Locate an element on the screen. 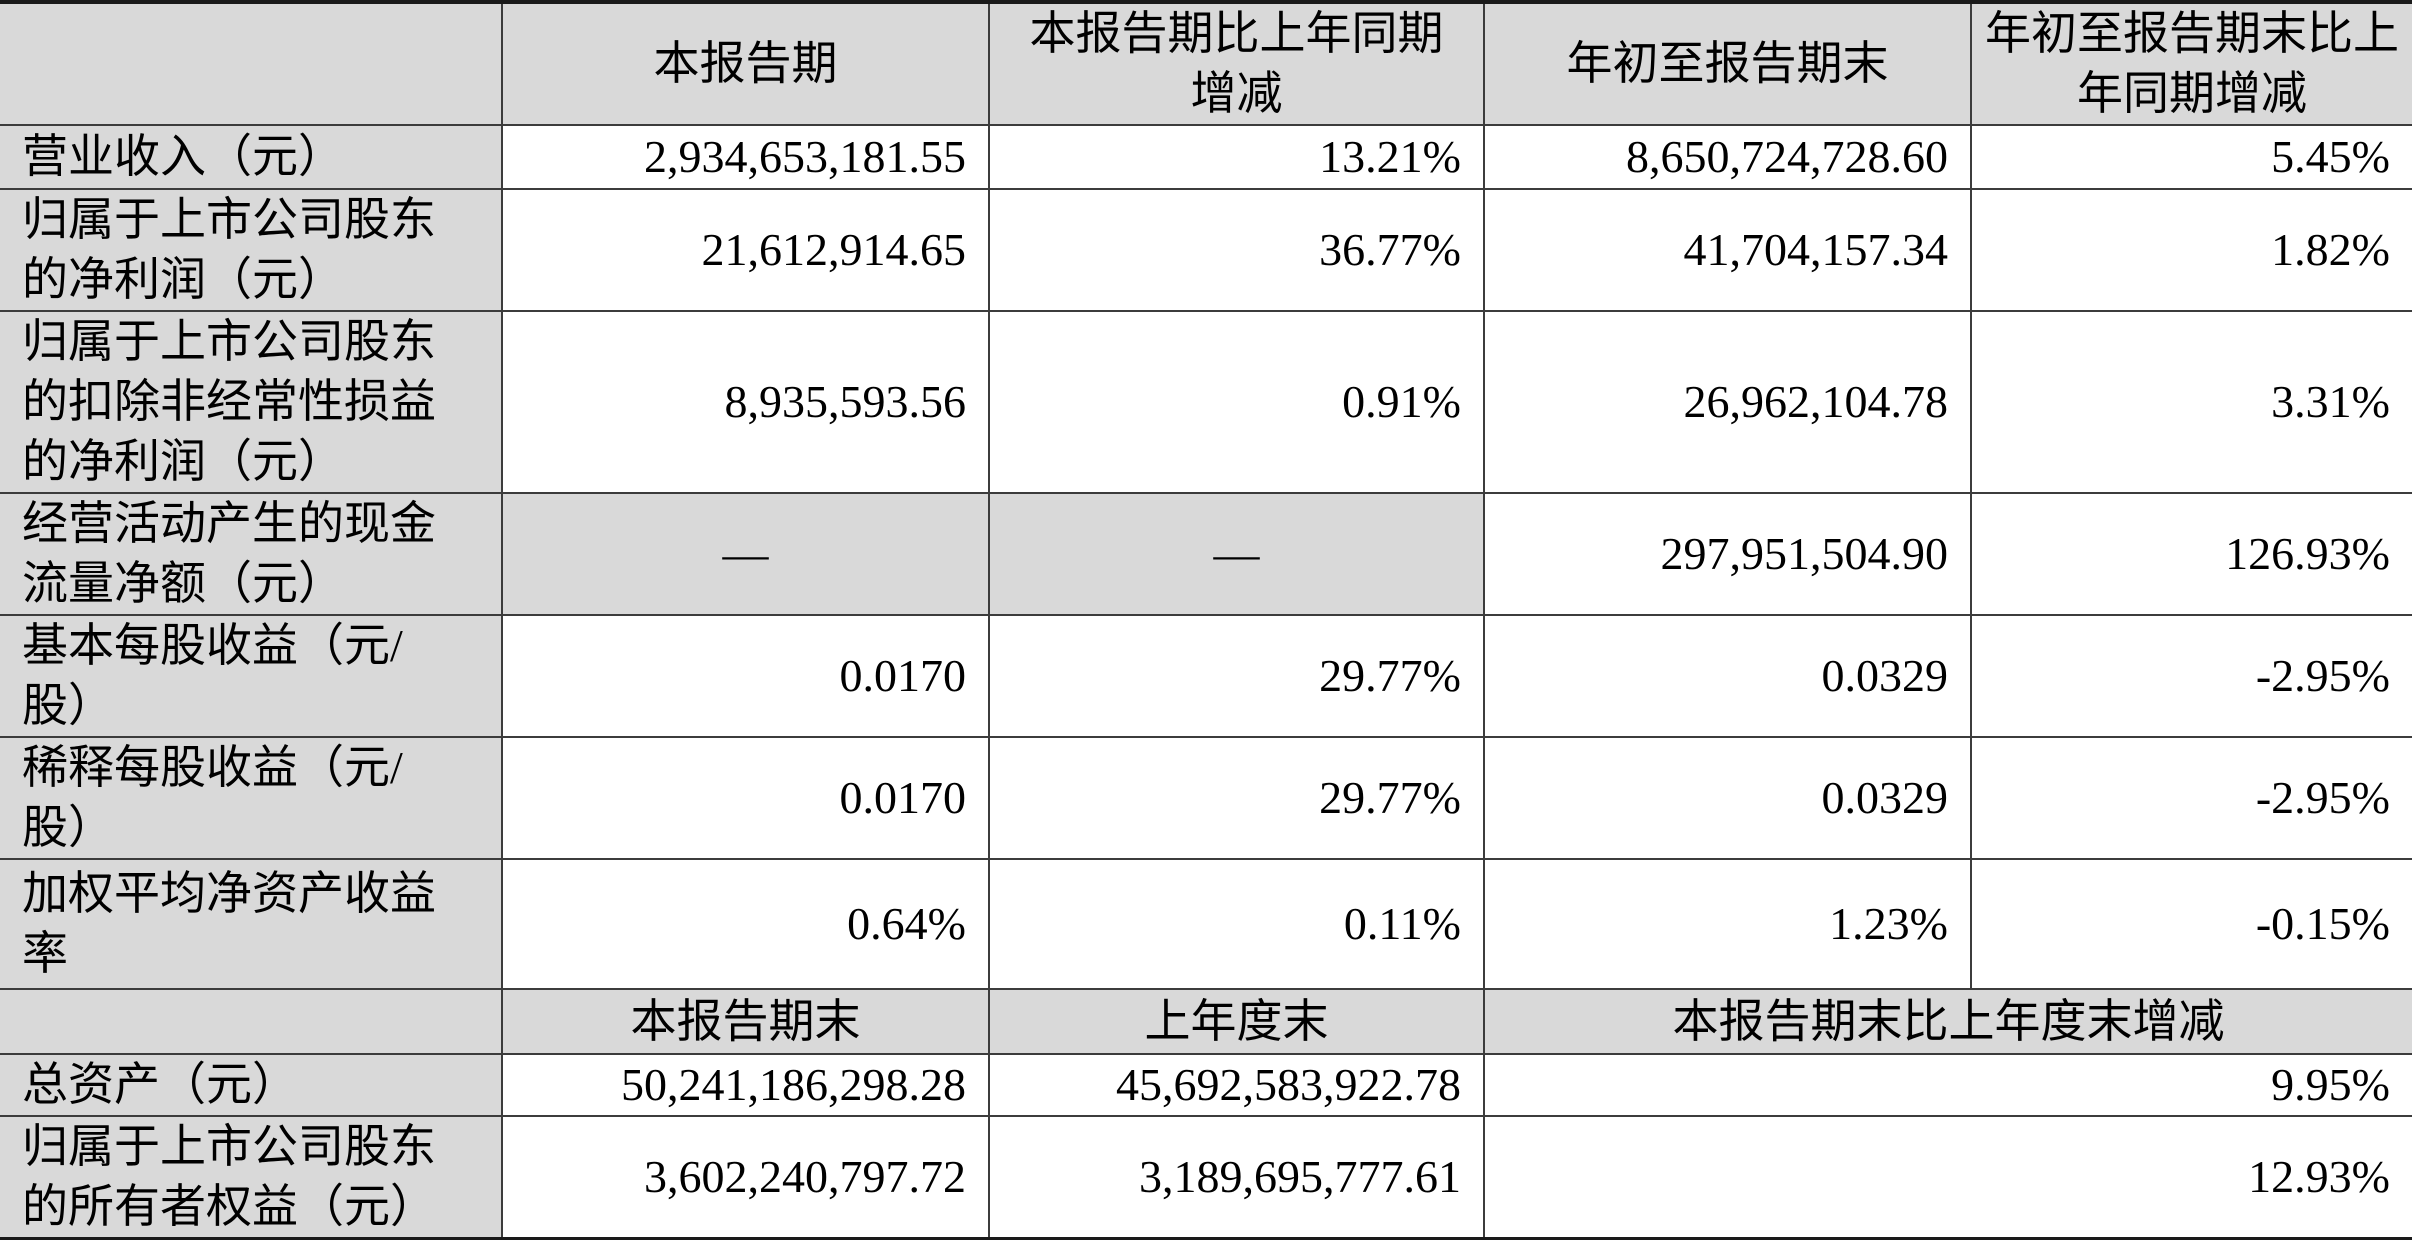  net-profit-deducted-current: 8,935,593.56 is located at coordinates (745, 402).